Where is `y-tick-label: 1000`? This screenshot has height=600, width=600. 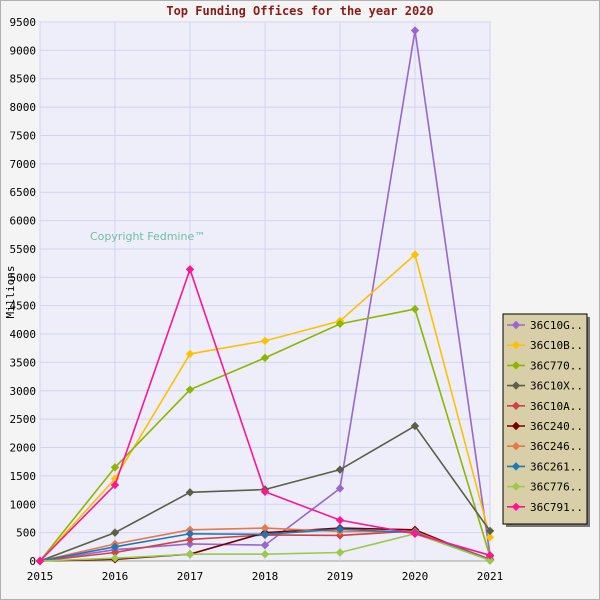 y-tick-label: 1000 is located at coordinates (23, 504).